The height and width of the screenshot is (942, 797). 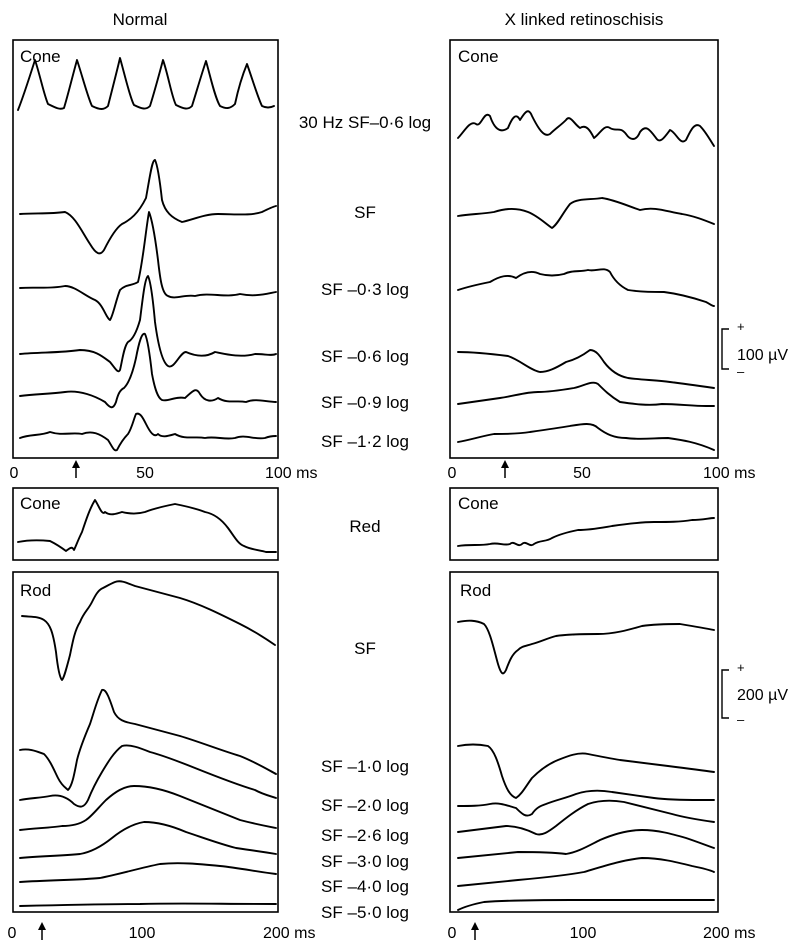 What do you see at coordinates (148, 630) in the screenshot?
I see `trace-normal-rod-sf` at bounding box center [148, 630].